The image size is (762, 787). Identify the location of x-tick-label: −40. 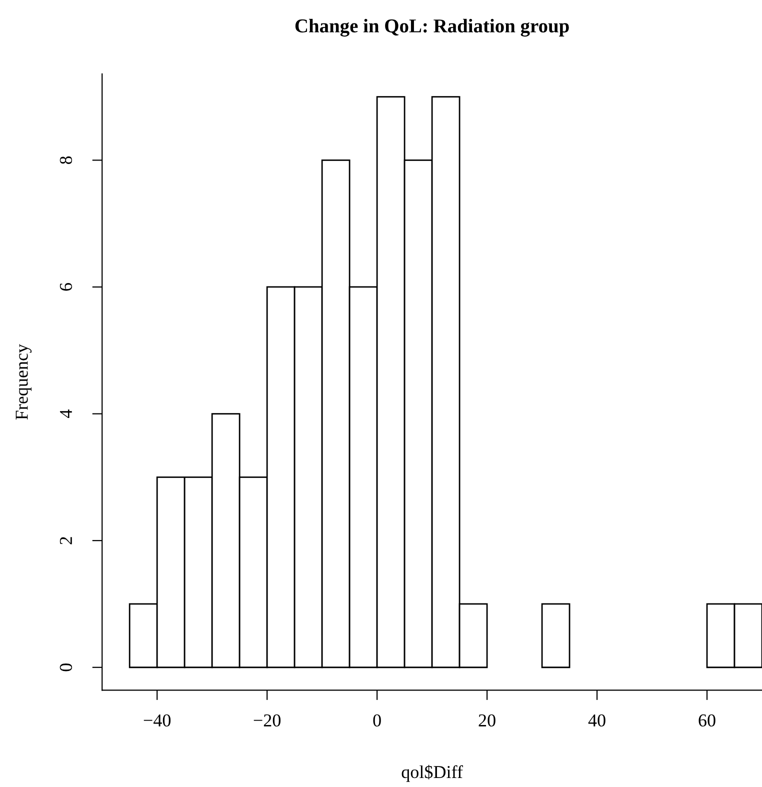
(157, 720).